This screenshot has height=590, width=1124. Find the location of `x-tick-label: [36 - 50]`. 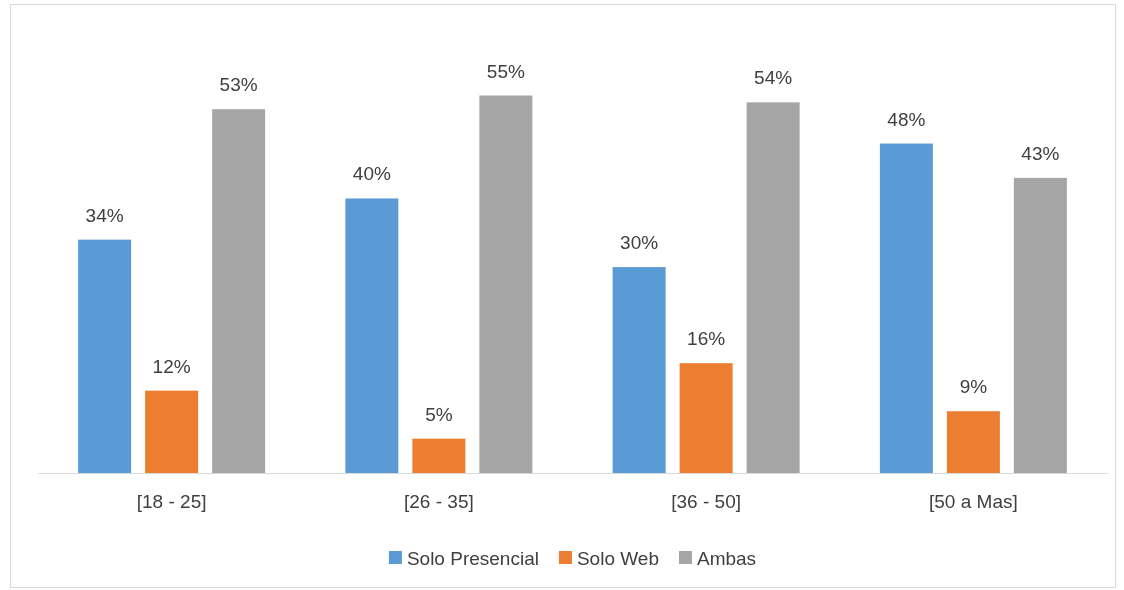

x-tick-label: [36 - 50] is located at coordinates (706, 502).